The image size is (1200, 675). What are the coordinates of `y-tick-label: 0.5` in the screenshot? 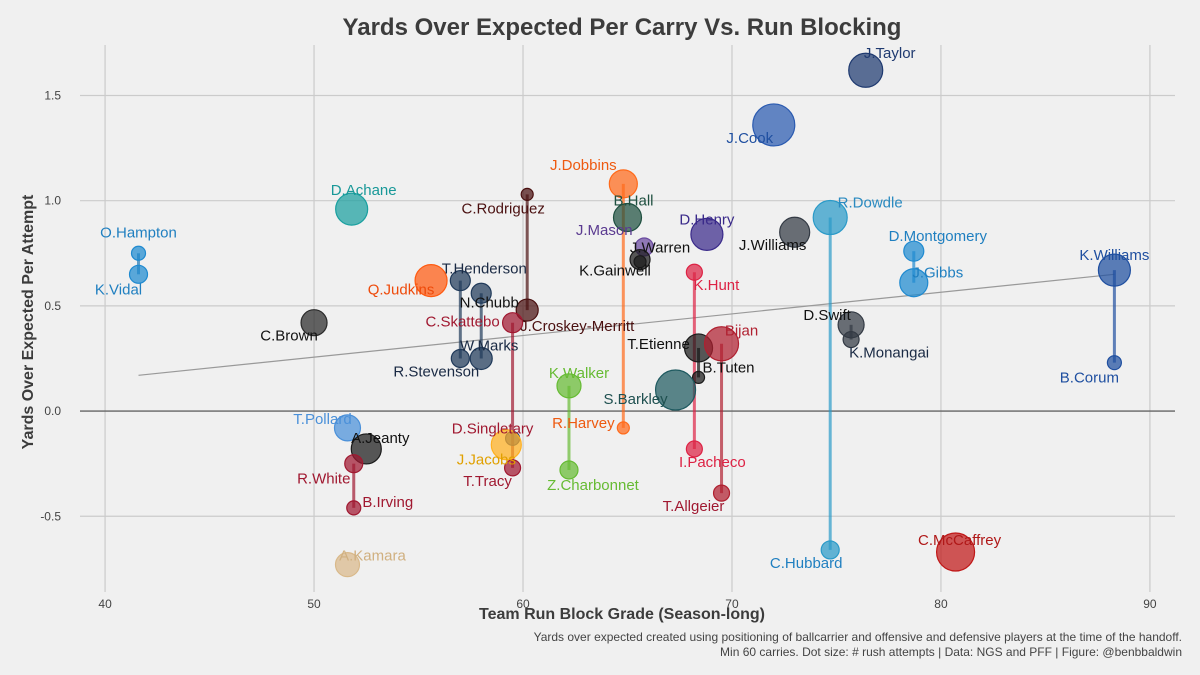 It's located at (52, 306).